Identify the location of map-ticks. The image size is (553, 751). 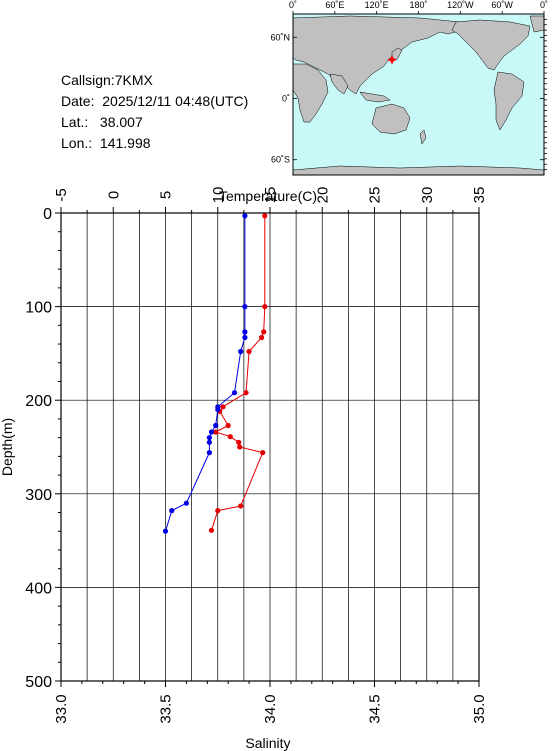
(419, 91).